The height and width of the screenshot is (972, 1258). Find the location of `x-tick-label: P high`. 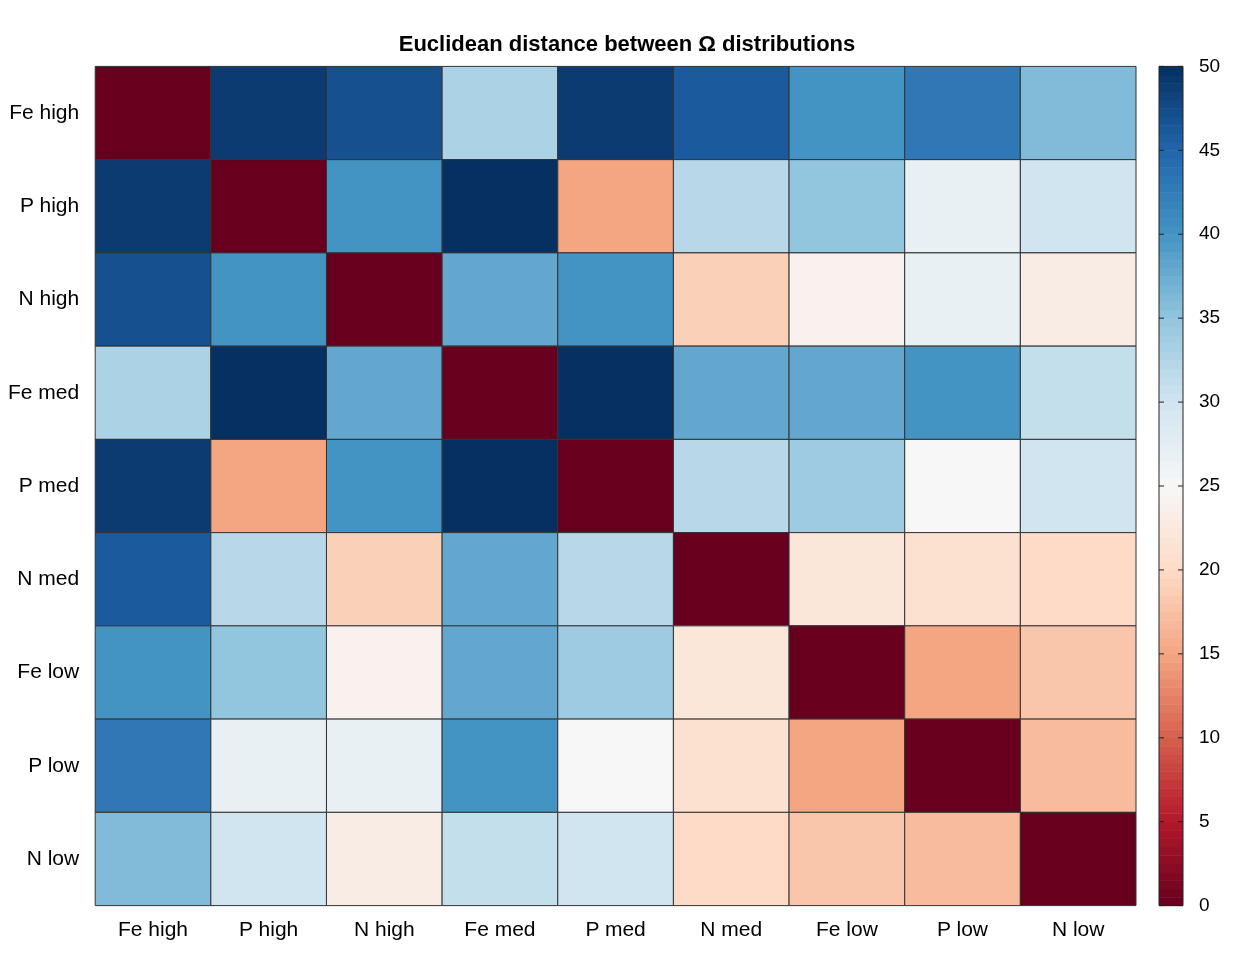

x-tick-label: P high is located at coordinates (269, 928).